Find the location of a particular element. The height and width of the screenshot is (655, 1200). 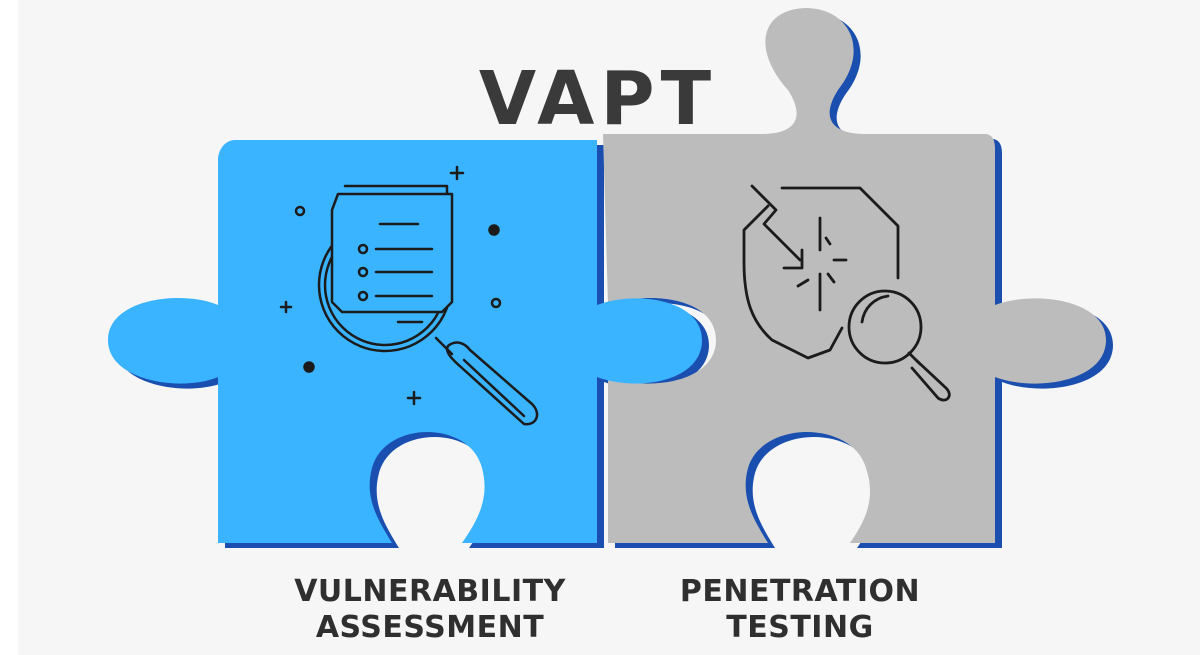

vulnerability-assessment-caption: VULNERABILITY ASSESSMENT is located at coordinates (430, 610).